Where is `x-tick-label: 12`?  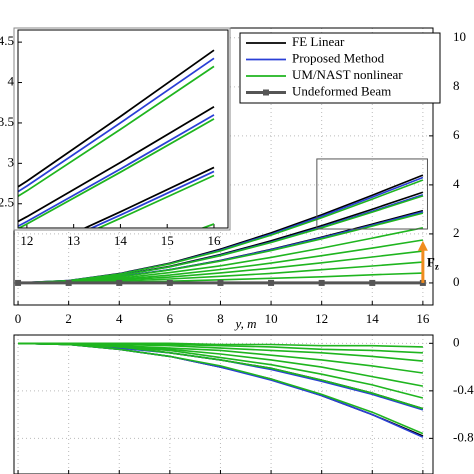
x-tick-label: 12 is located at coordinates (321, 318).